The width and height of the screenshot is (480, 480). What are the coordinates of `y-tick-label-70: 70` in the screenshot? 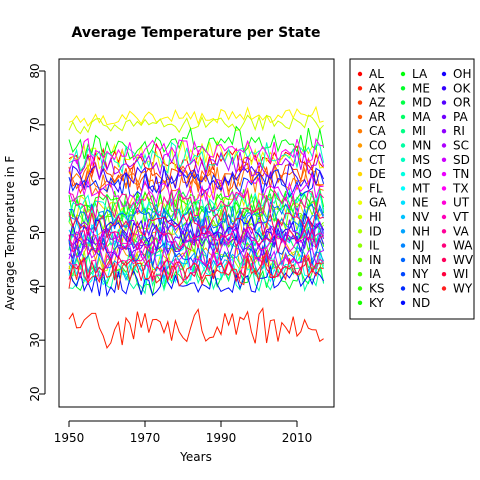 It's located at (35, 124).